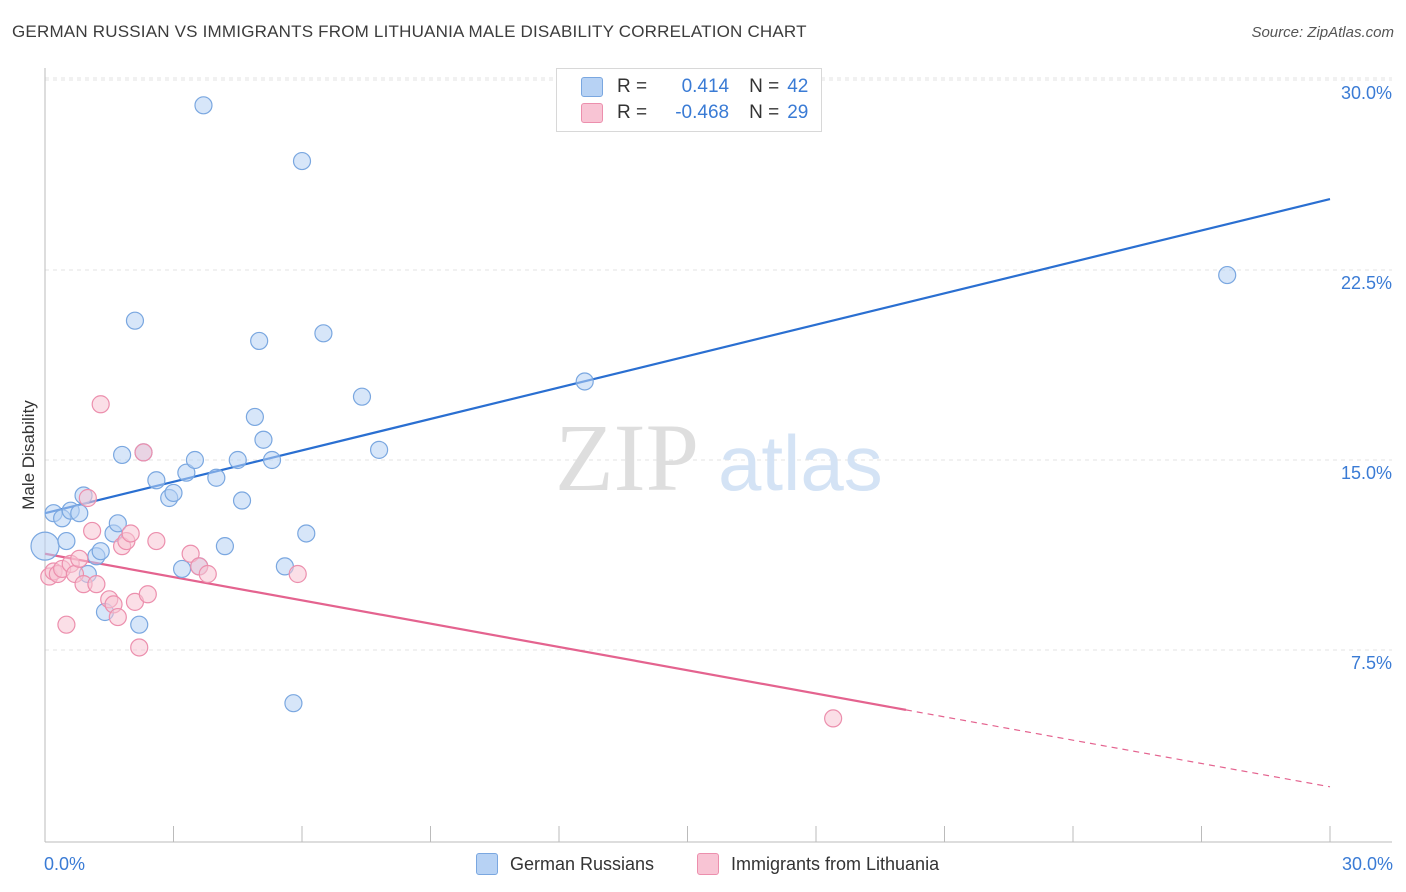 This screenshot has width=1406, height=892. Describe the element at coordinates (705, 86) in the screenshot. I see `r-value: 0.414` at that location.